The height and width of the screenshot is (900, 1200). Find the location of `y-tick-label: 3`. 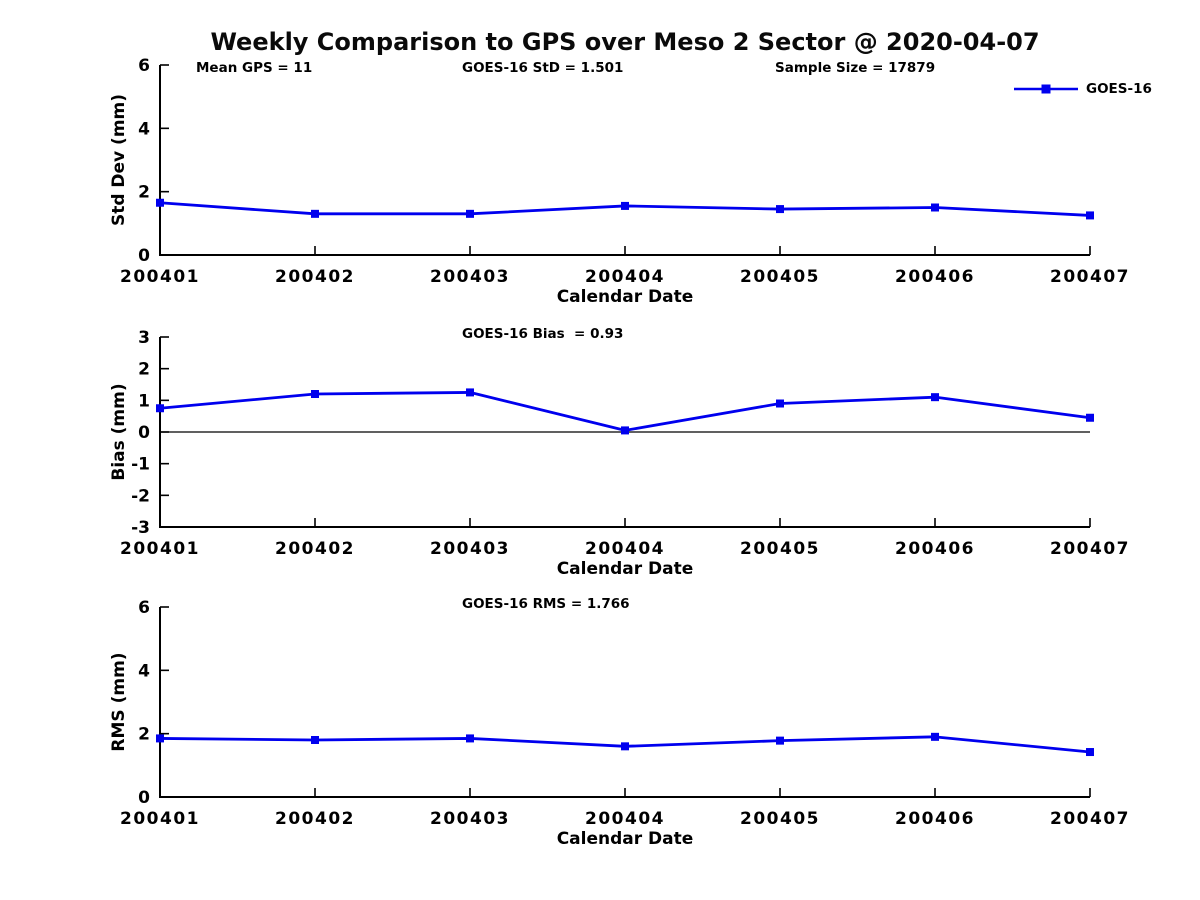

y-tick-label: 3 is located at coordinates (144, 338).